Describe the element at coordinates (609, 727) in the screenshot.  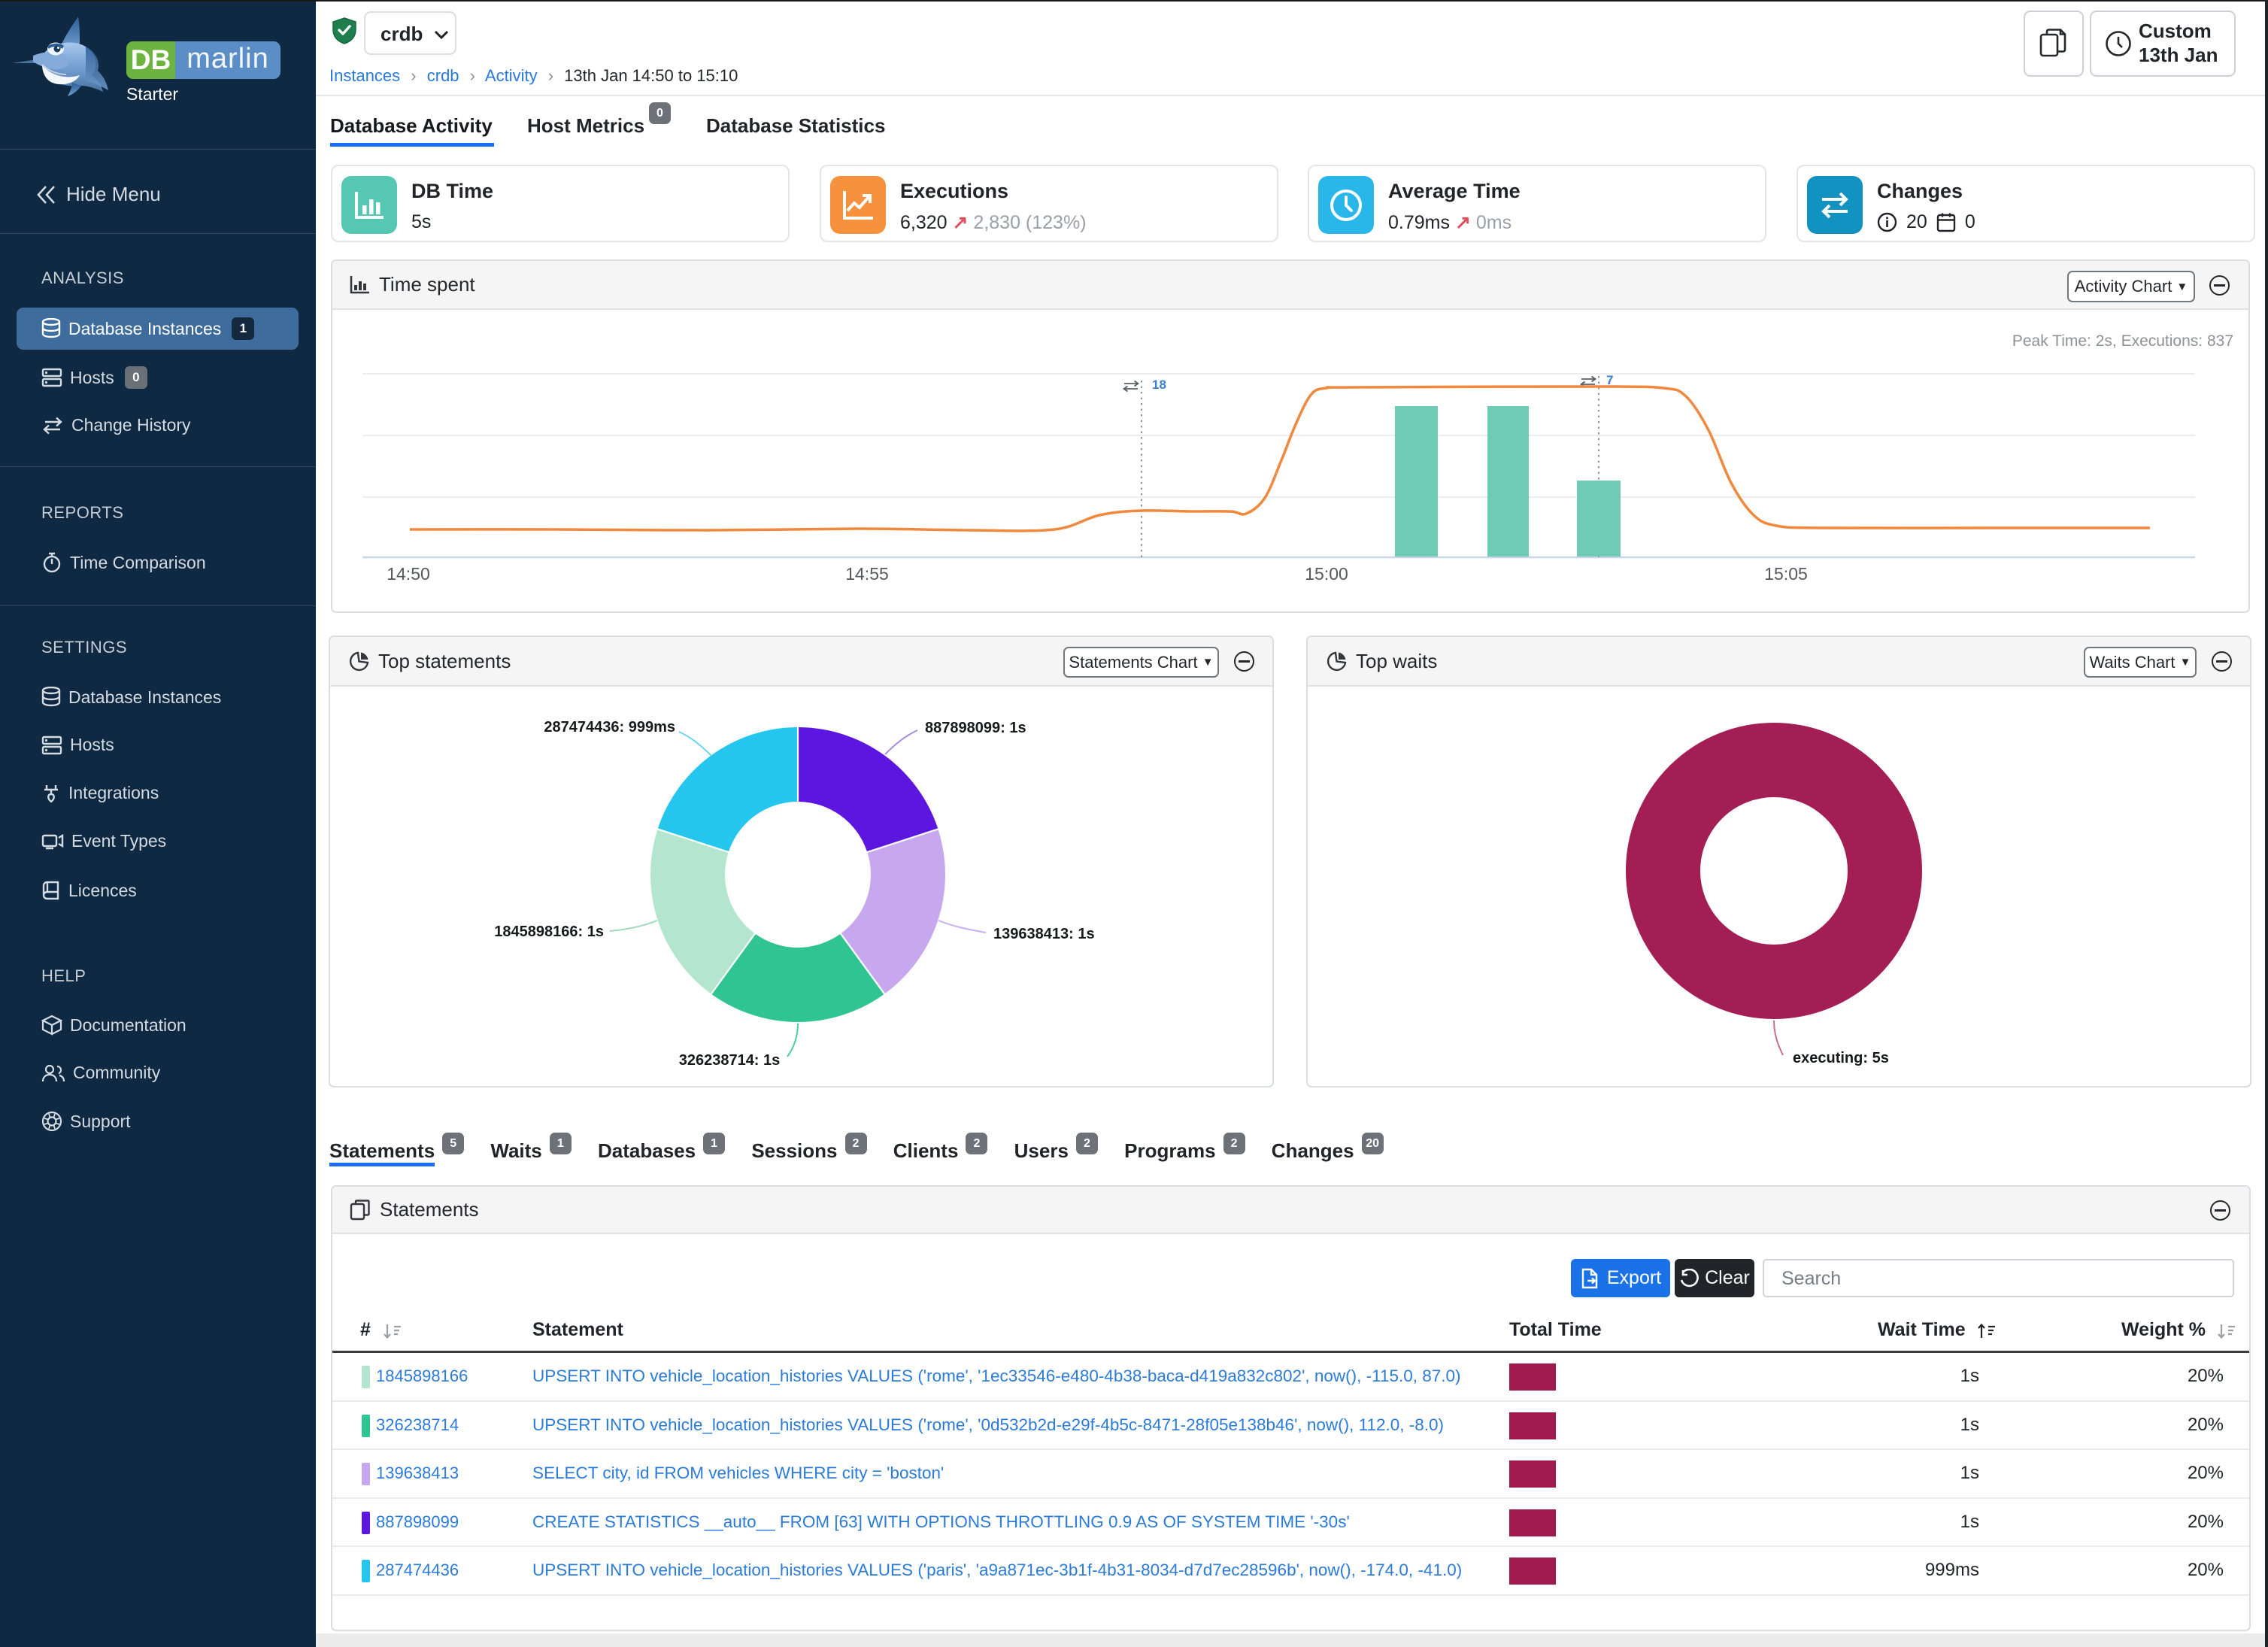
I see `svg-text: 287474436: 999ms` at that location.